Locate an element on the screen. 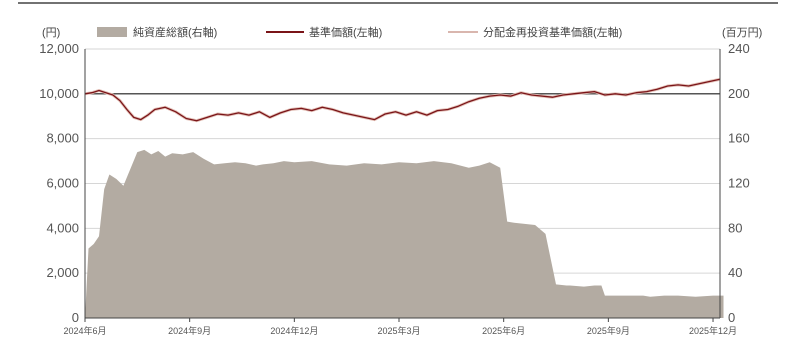 This screenshot has width=792, height=345. right-tick-label: 80 is located at coordinates (735, 227).